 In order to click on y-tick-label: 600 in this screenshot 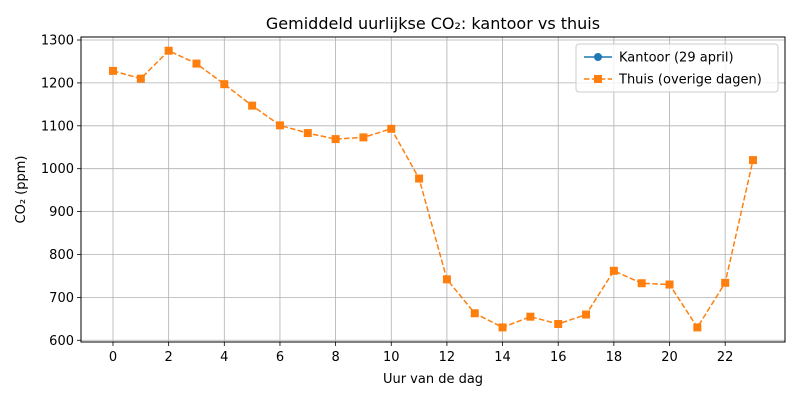, I will do `click(61, 341)`.